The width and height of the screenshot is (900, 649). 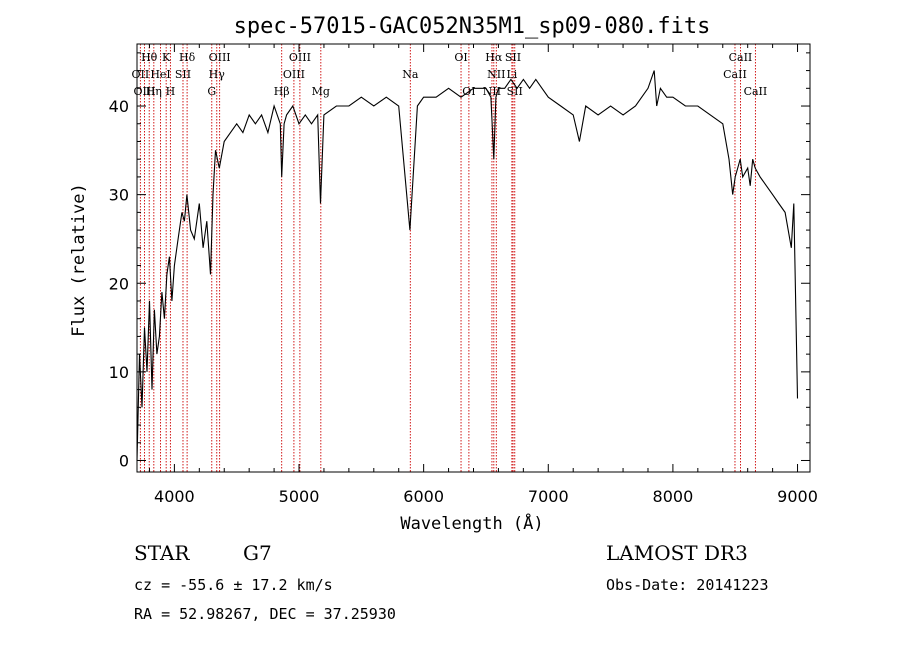 I want to click on x-tick-label: 4000, so click(x=174, y=496).